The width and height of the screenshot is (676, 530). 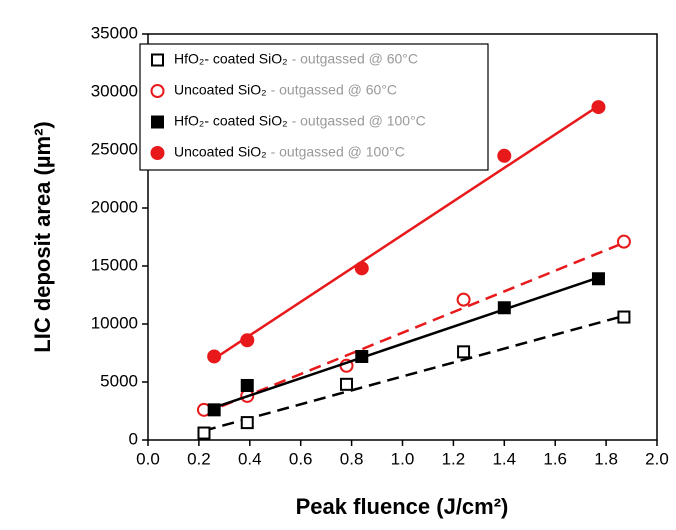 What do you see at coordinates (402, 506) in the screenshot?
I see `x-axis-title: Peak fluence (J/cm²)` at bounding box center [402, 506].